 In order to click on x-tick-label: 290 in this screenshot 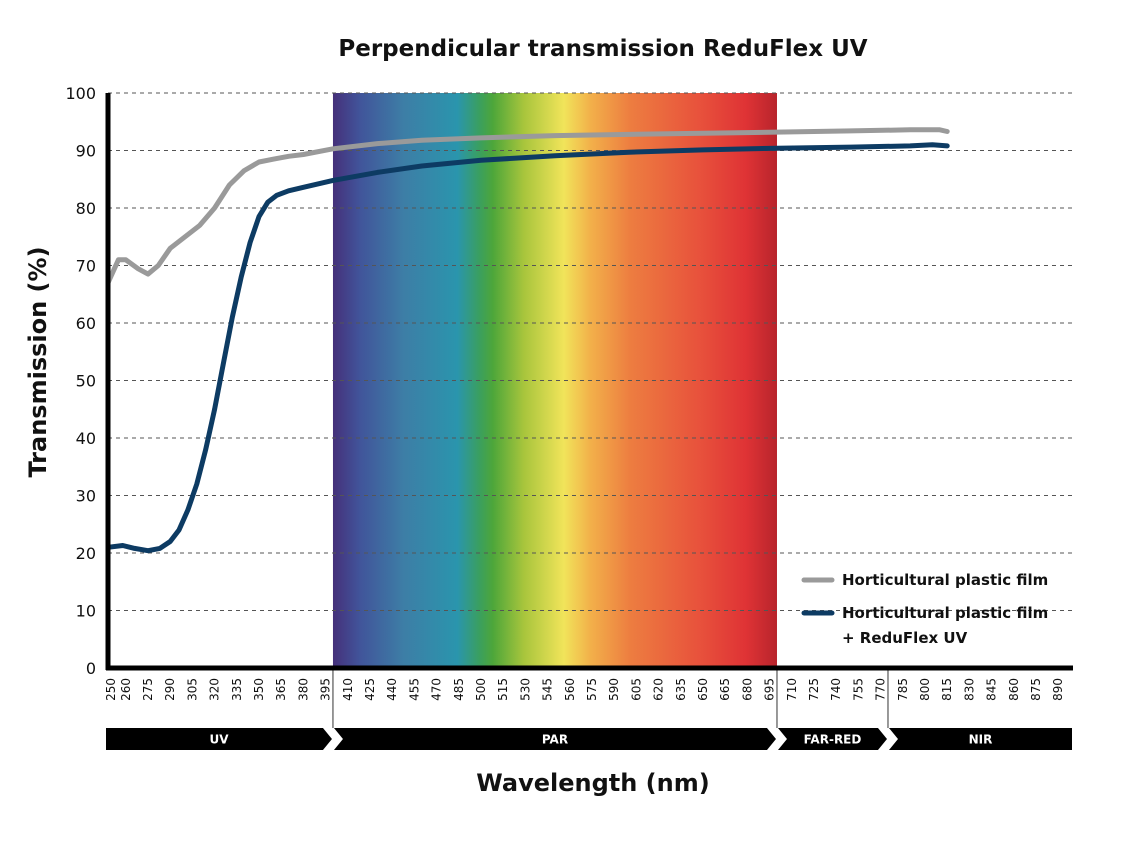, I will do `click(170, 689)`.